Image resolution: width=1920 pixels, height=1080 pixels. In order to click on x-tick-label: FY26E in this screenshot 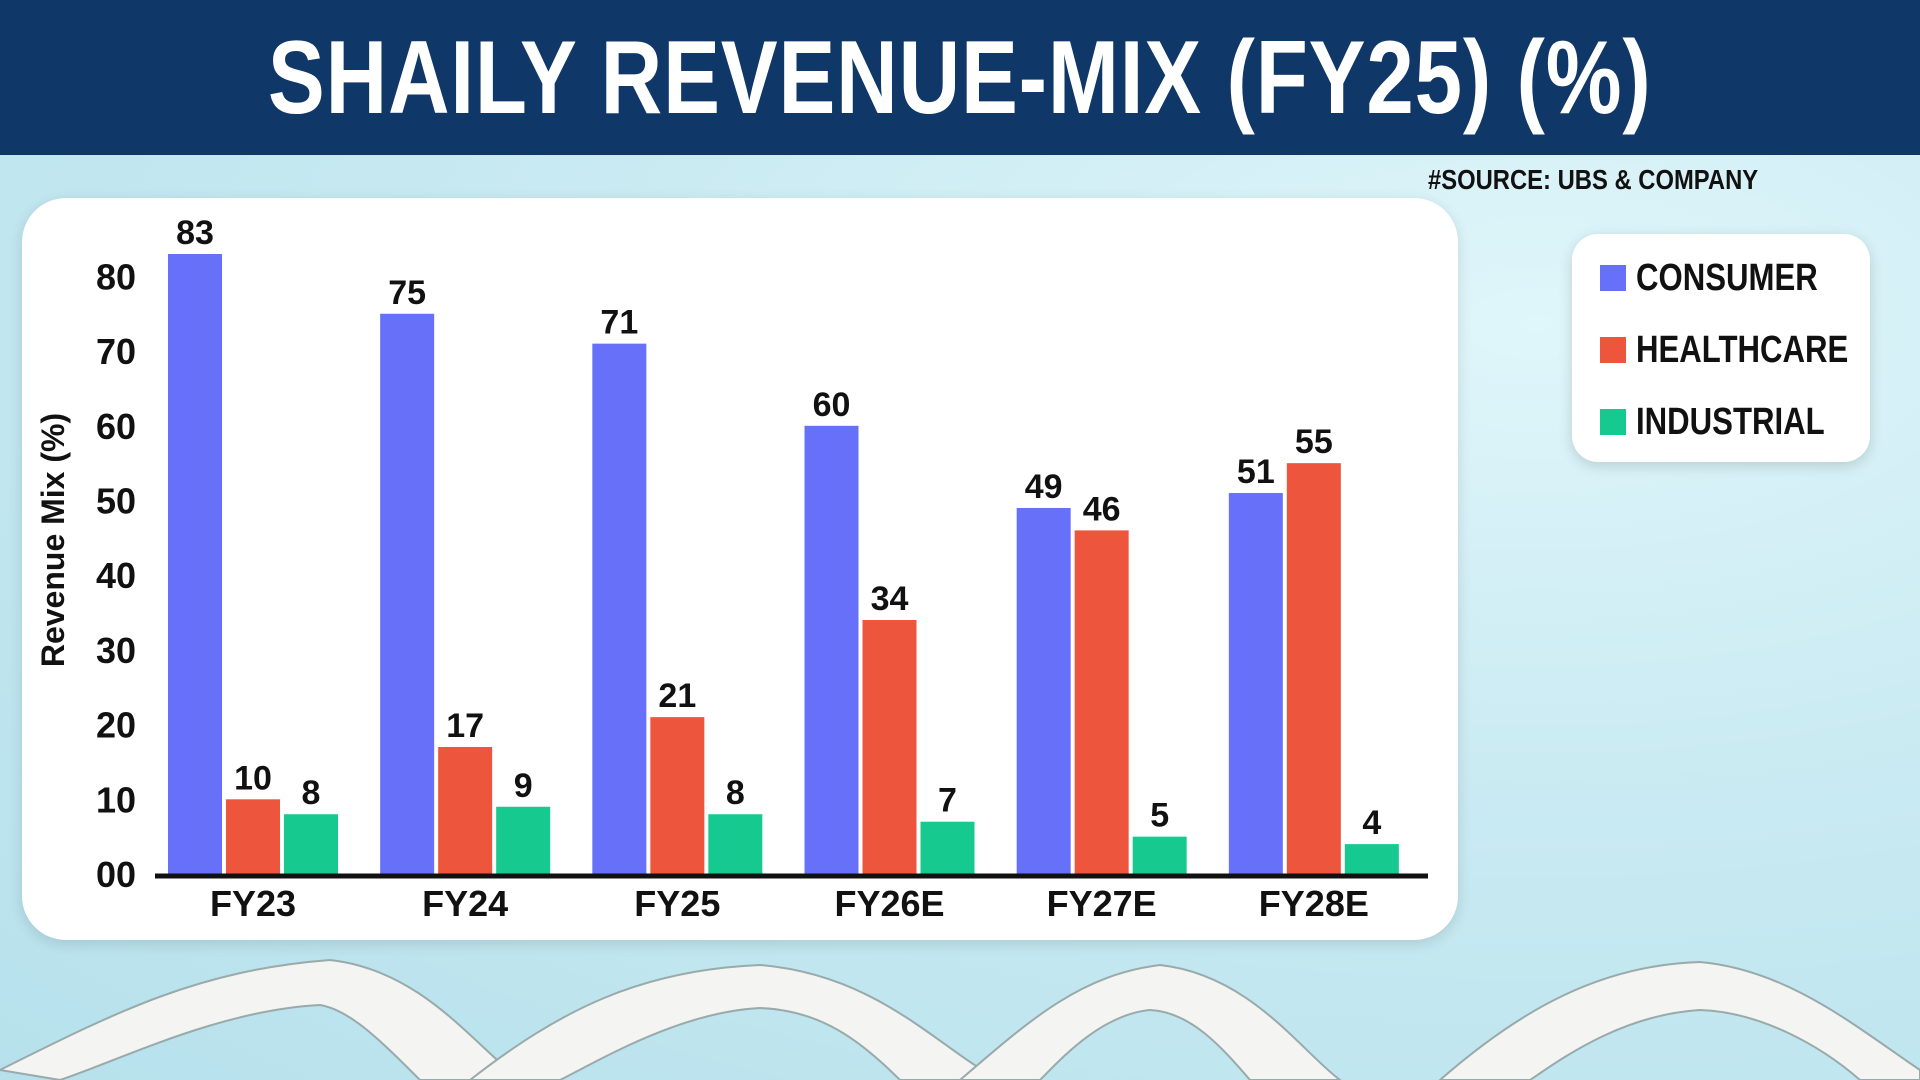, I will do `click(889, 903)`.